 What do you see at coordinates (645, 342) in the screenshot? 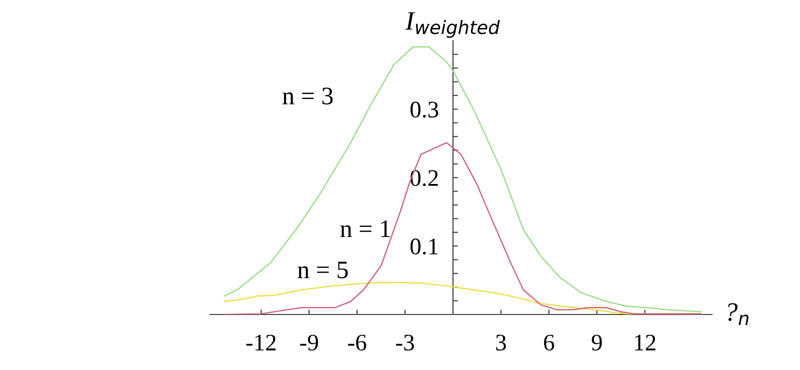
I see `x-tick-label: 12` at bounding box center [645, 342].